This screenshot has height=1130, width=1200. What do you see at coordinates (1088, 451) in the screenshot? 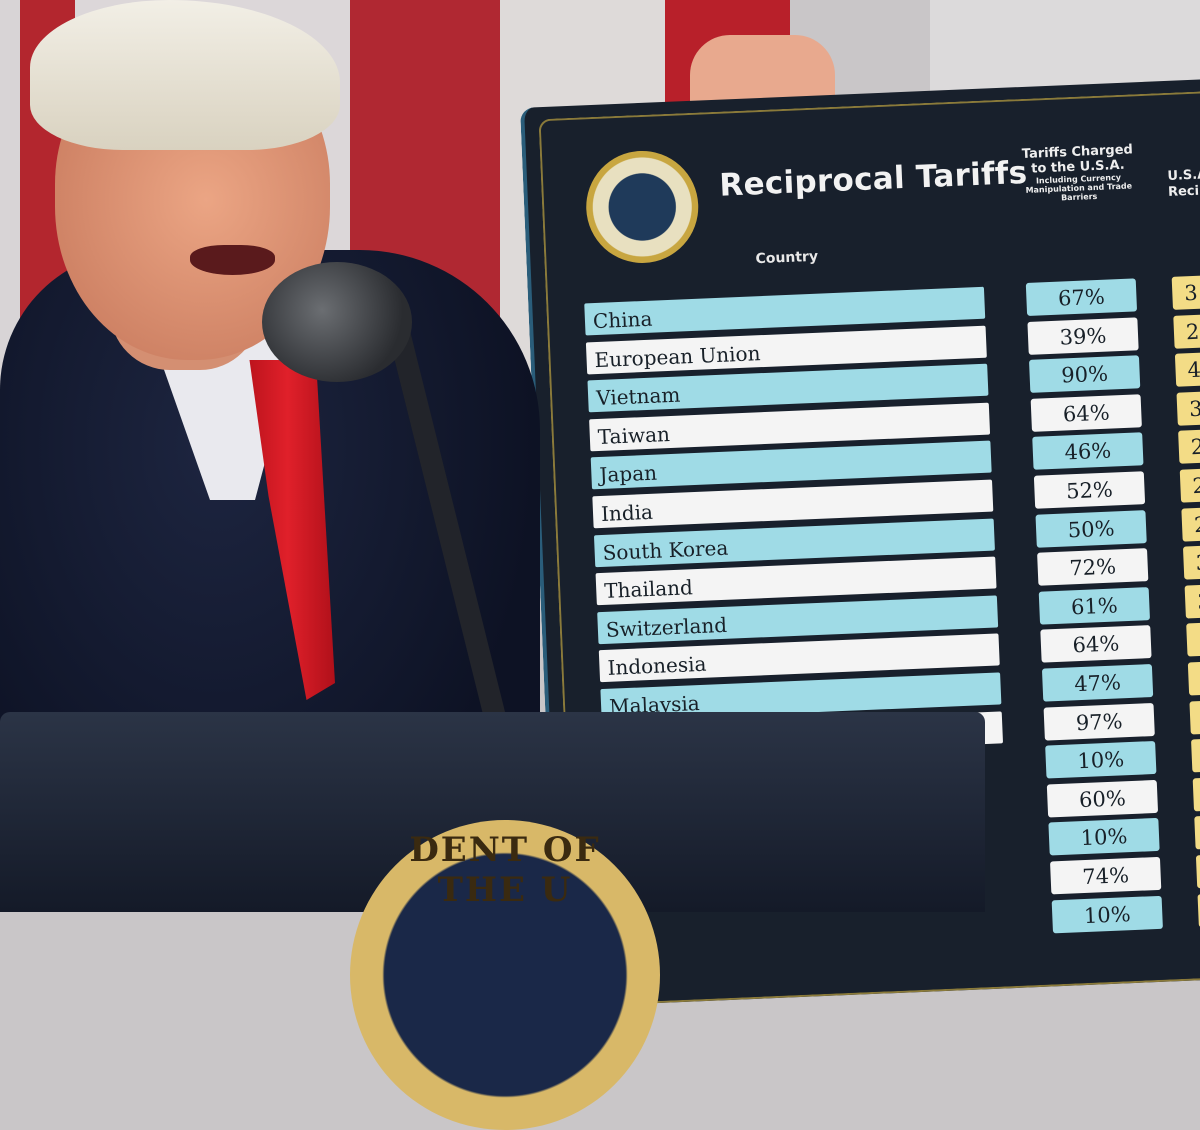
I see `charged-cell: 46%` at bounding box center [1088, 451].